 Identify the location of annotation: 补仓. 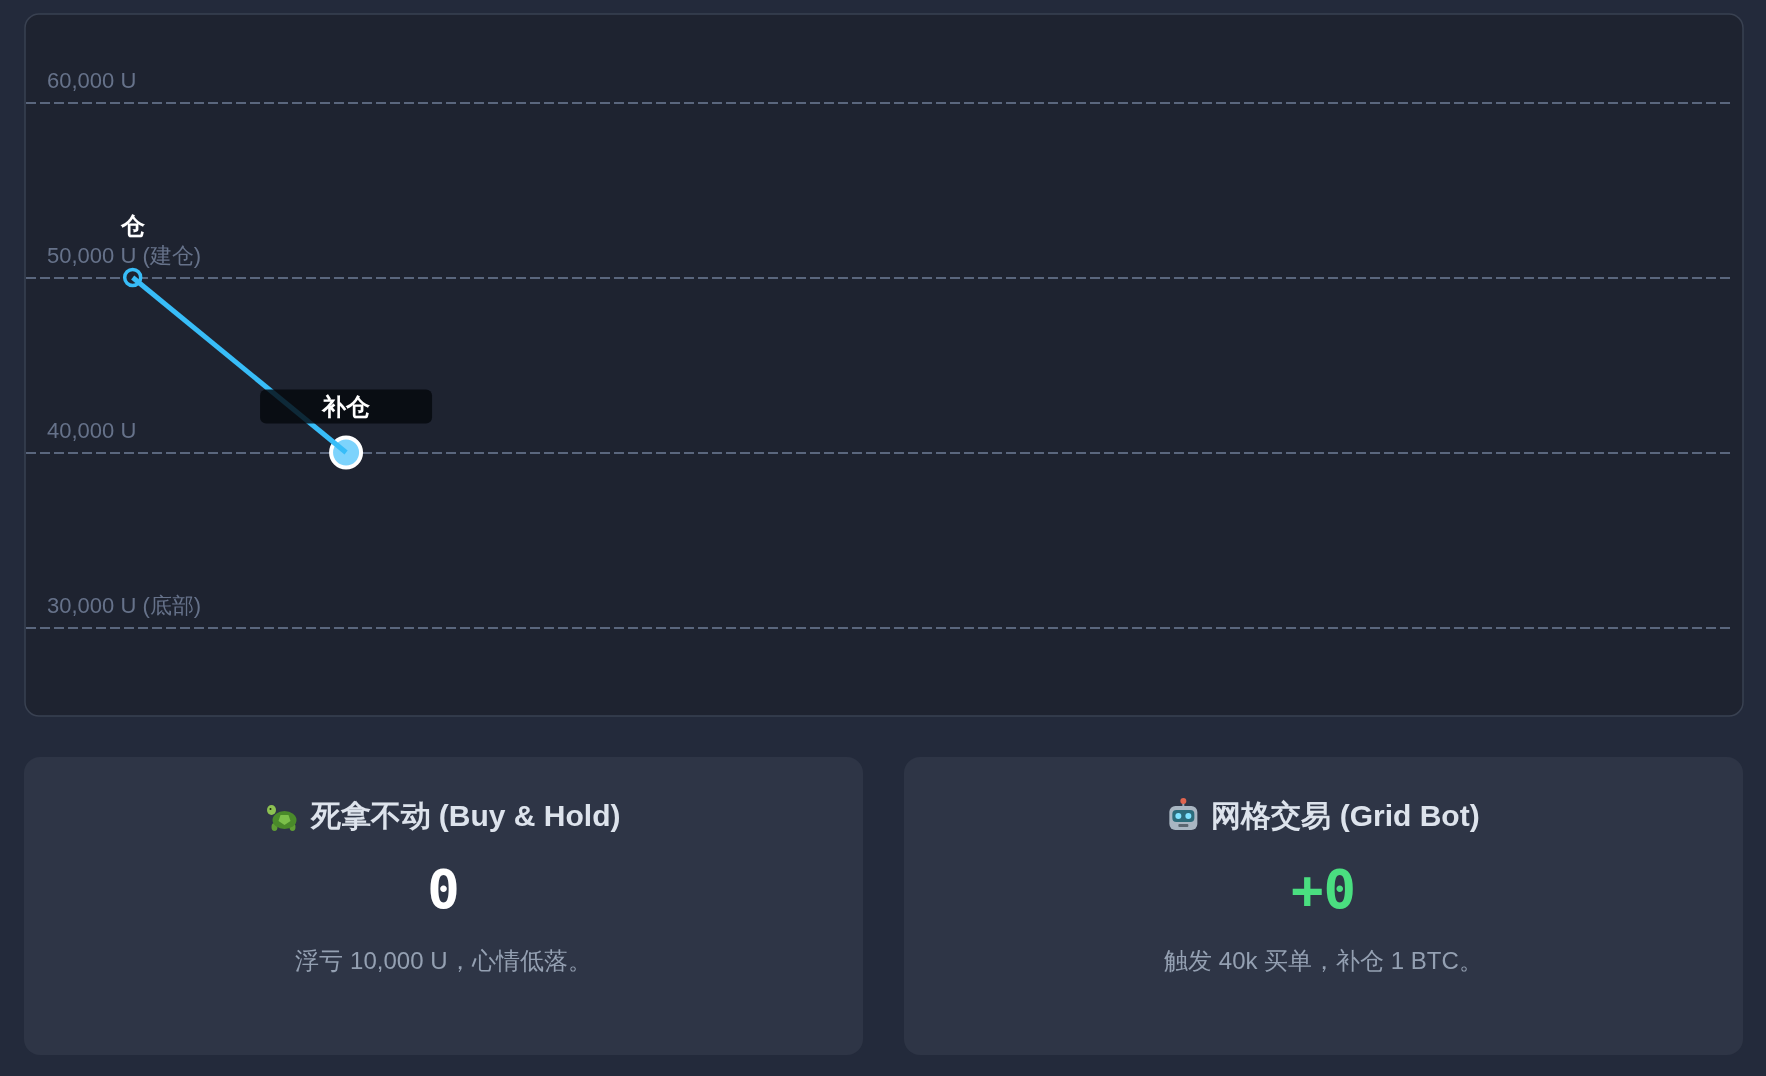
(346, 406).